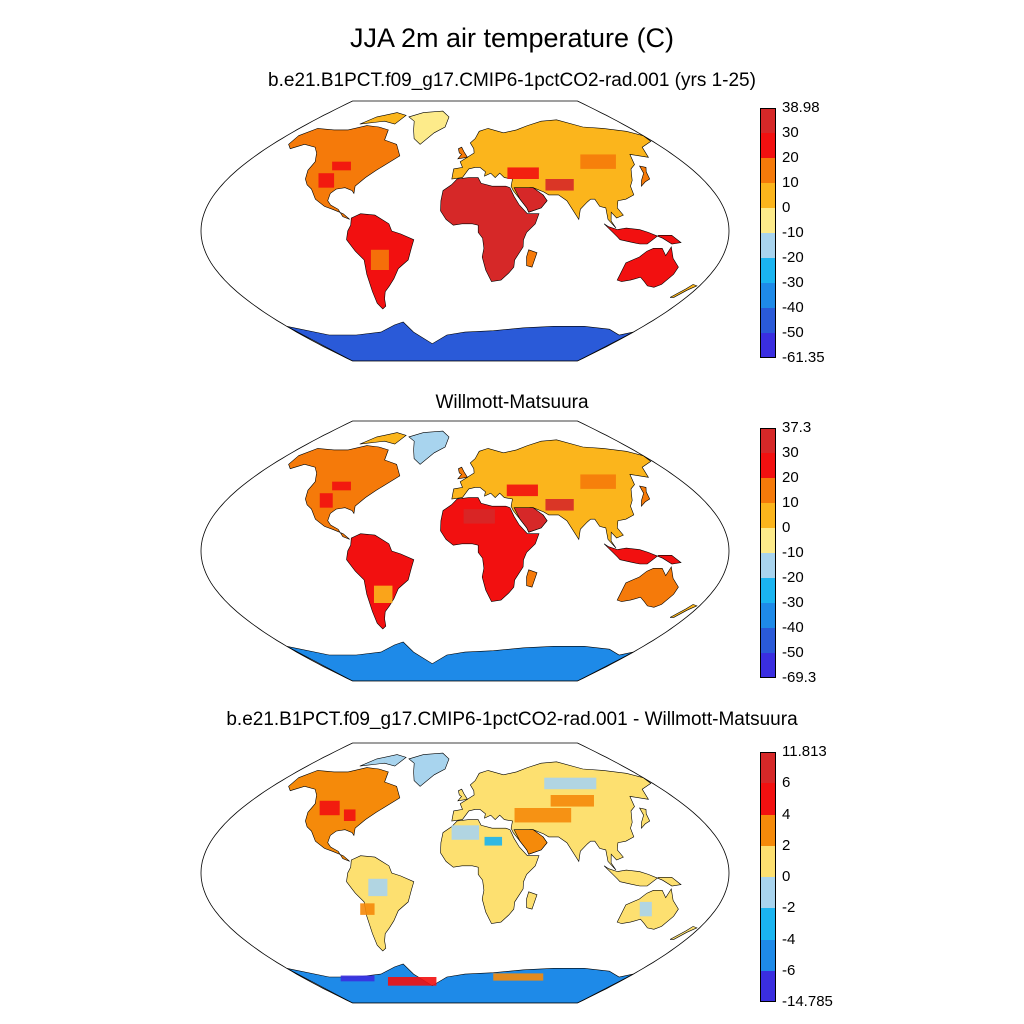 The width and height of the screenshot is (1024, 1024). I want to click on figure-title: JJA 2m air temperature (C), so click(512, 38).